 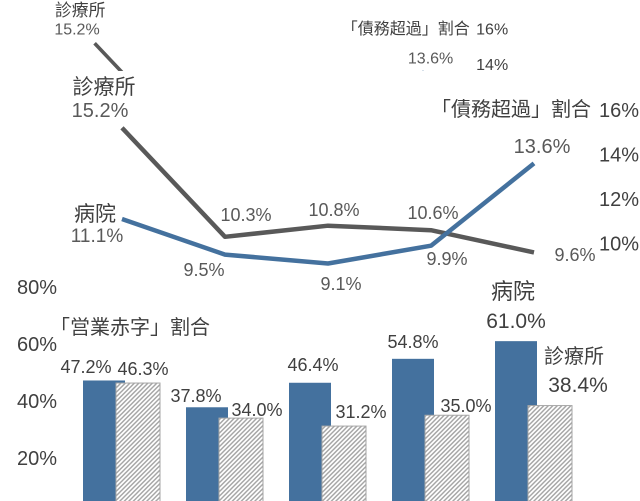 What do you see at coordinates (513, 291) in the screenshot?
I see `bar-hospital-name: 病院` at bounding box center [513, 291].